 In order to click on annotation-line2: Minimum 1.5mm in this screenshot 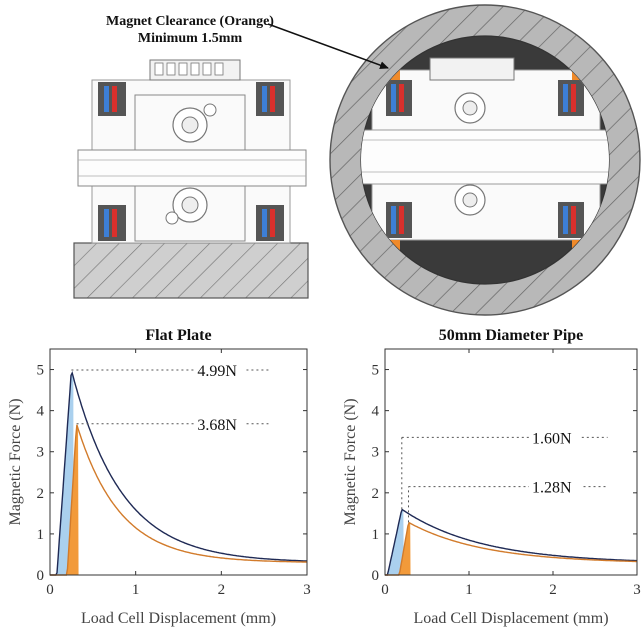, I will do `click(190, 38)`.